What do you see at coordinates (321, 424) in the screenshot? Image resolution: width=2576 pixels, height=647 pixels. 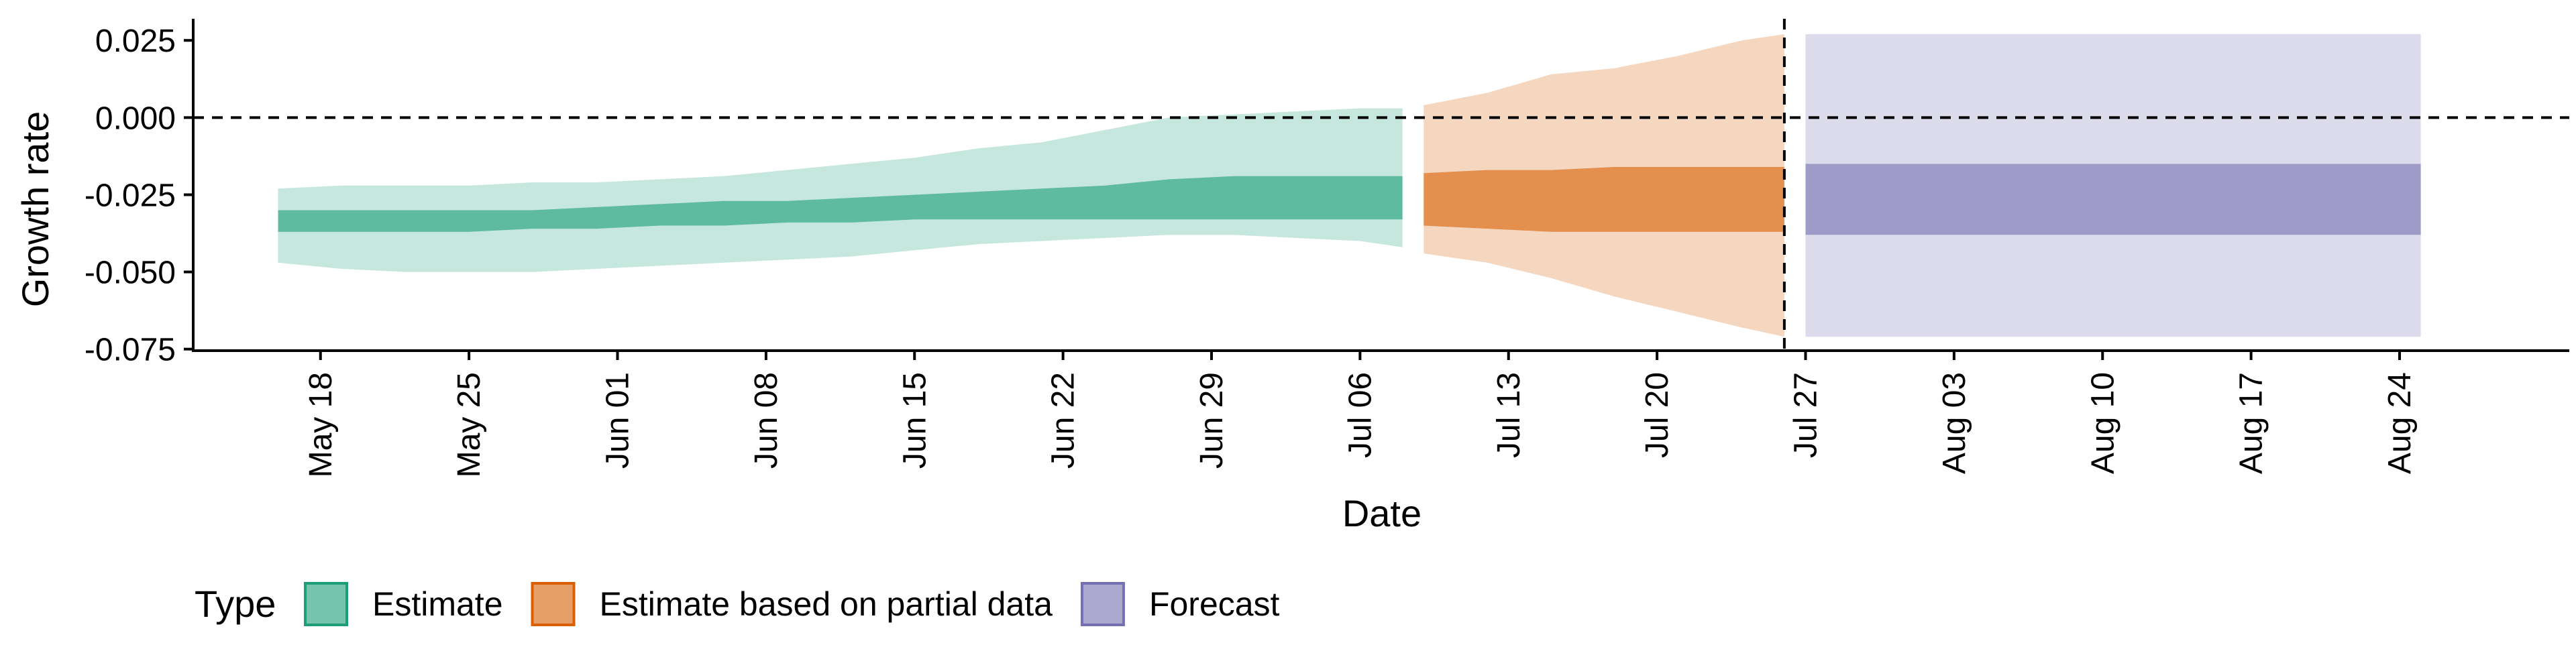 I see `x-tick-label: May 18` at bounding box center [321, 424].